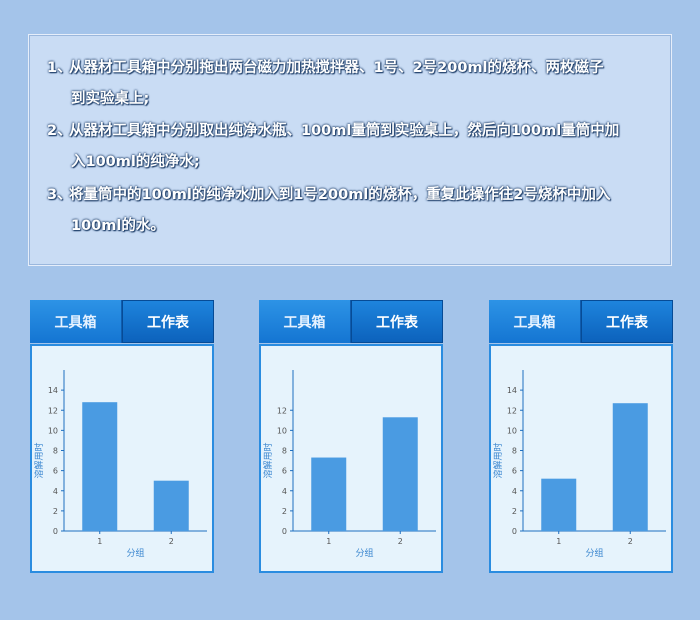 This screenshot has height=620, width=700. What do you see at coordinates (59, 131) in the screenshot?
I see `step-number: 2、` at bounding box center [59, 131].